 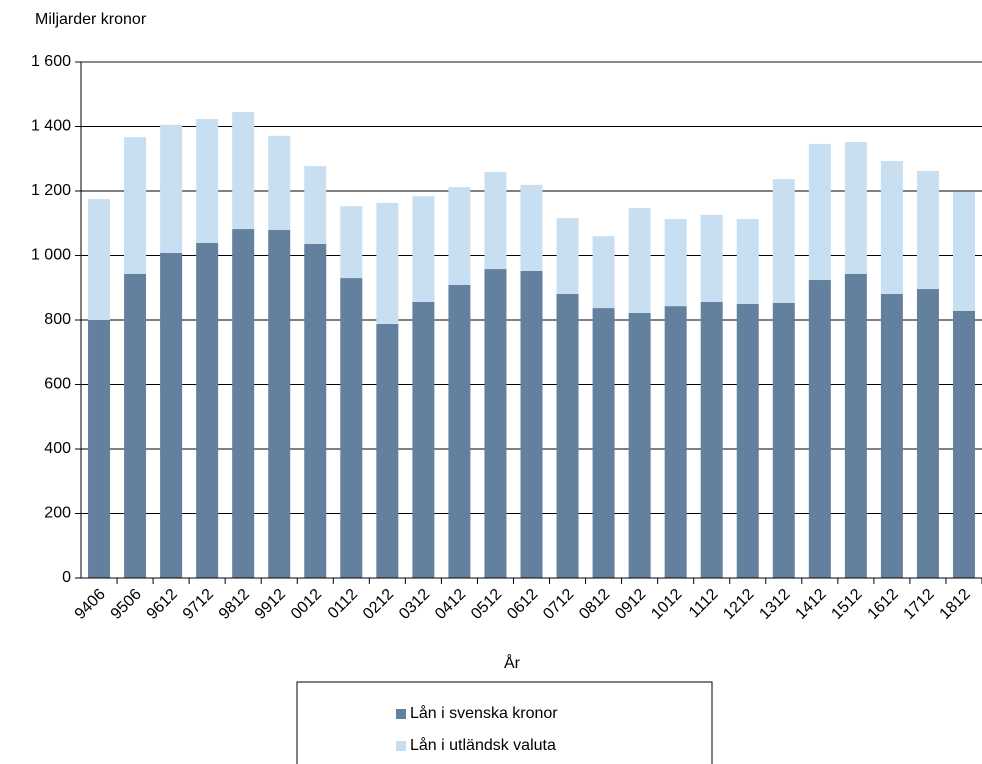 What do you see at coordinates (883, 604) in the screenshot?
I see `x-tick-label: 1612` at bounding box center [883, 604].